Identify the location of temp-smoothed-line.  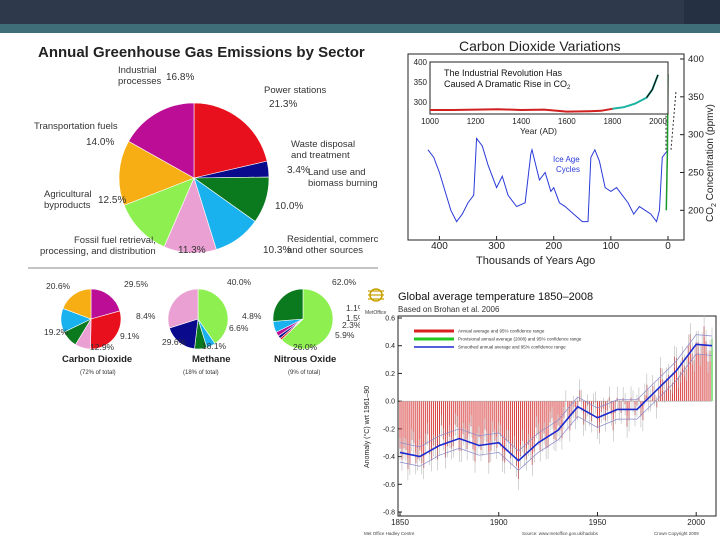
(556, 402).